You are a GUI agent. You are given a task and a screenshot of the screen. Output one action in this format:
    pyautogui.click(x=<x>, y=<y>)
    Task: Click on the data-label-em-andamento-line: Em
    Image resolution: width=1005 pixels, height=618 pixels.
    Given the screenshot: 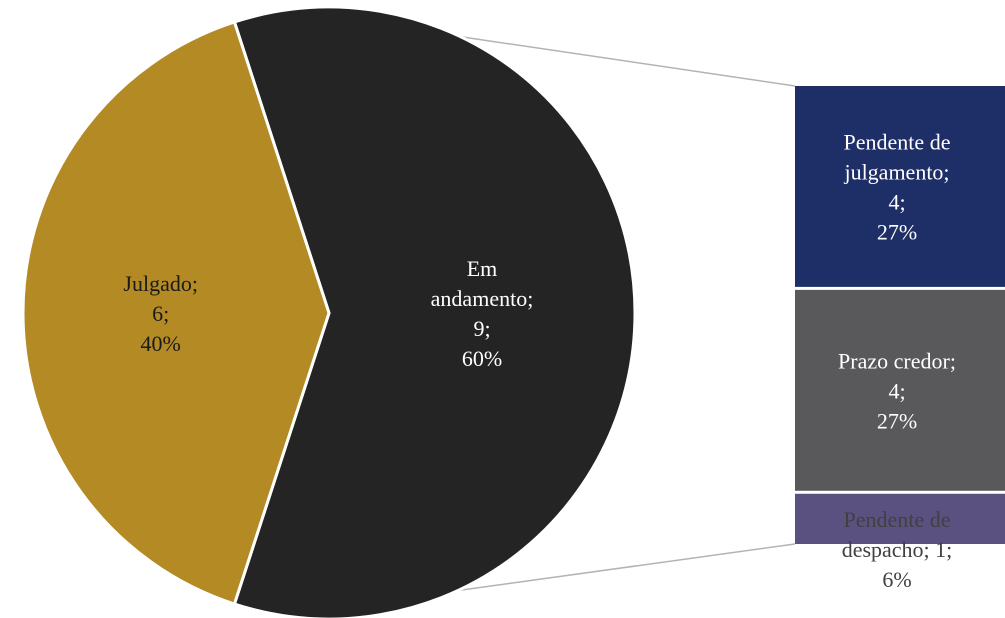 What is the action you would take?
    pyautogui.click(x=482, y=268)
    